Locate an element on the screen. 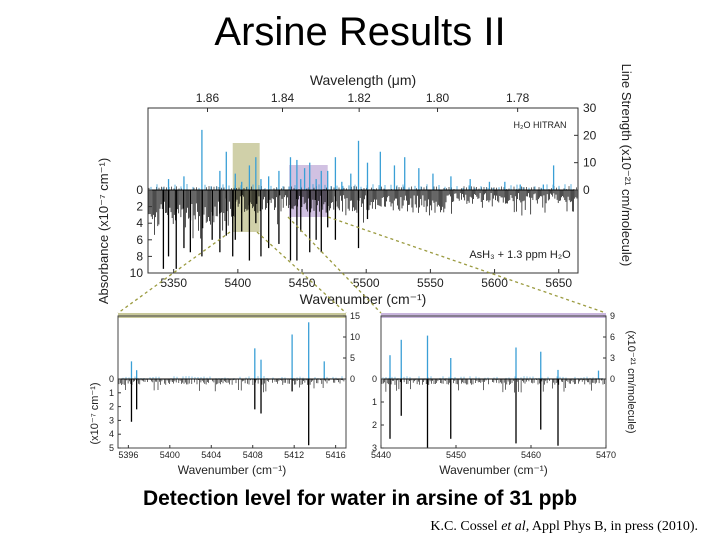 The width and height of the screenshot is (720, 540). inset-y-right-tick-label: 3 is located at coordinates (612, 358).